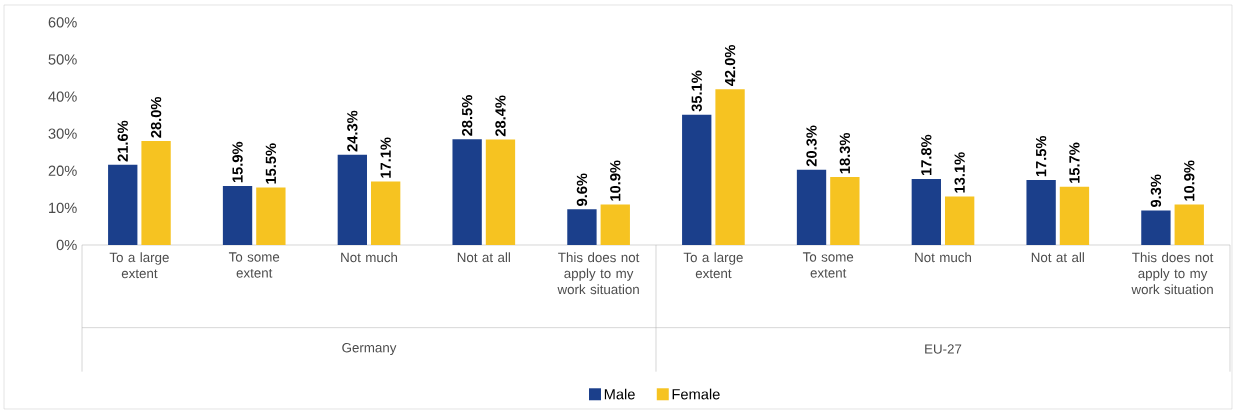  Describe the element at coordinates (62, 133) in the screenshot. I see `y-tick-label: 30%` at that location.